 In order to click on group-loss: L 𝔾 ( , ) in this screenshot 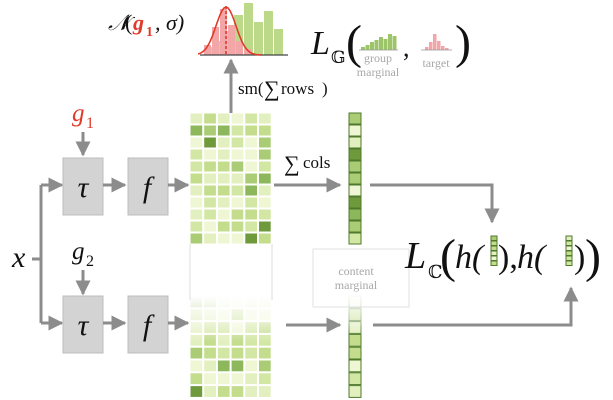, I will do `click(390, 42)`.